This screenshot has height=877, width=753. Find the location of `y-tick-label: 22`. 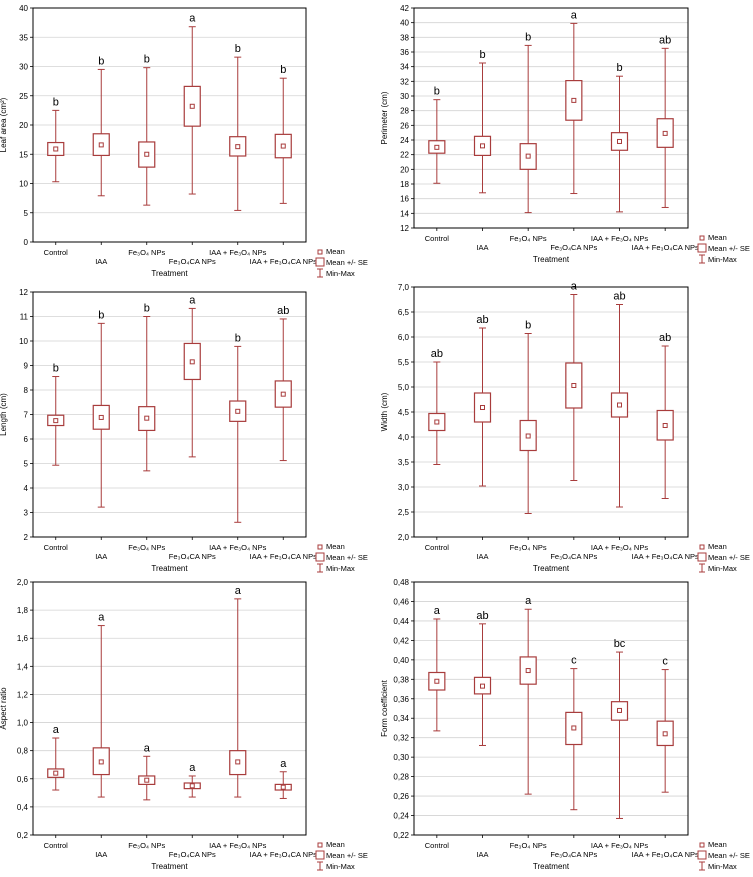

y-tick-label: 22 is located at coordinates (404, 155).